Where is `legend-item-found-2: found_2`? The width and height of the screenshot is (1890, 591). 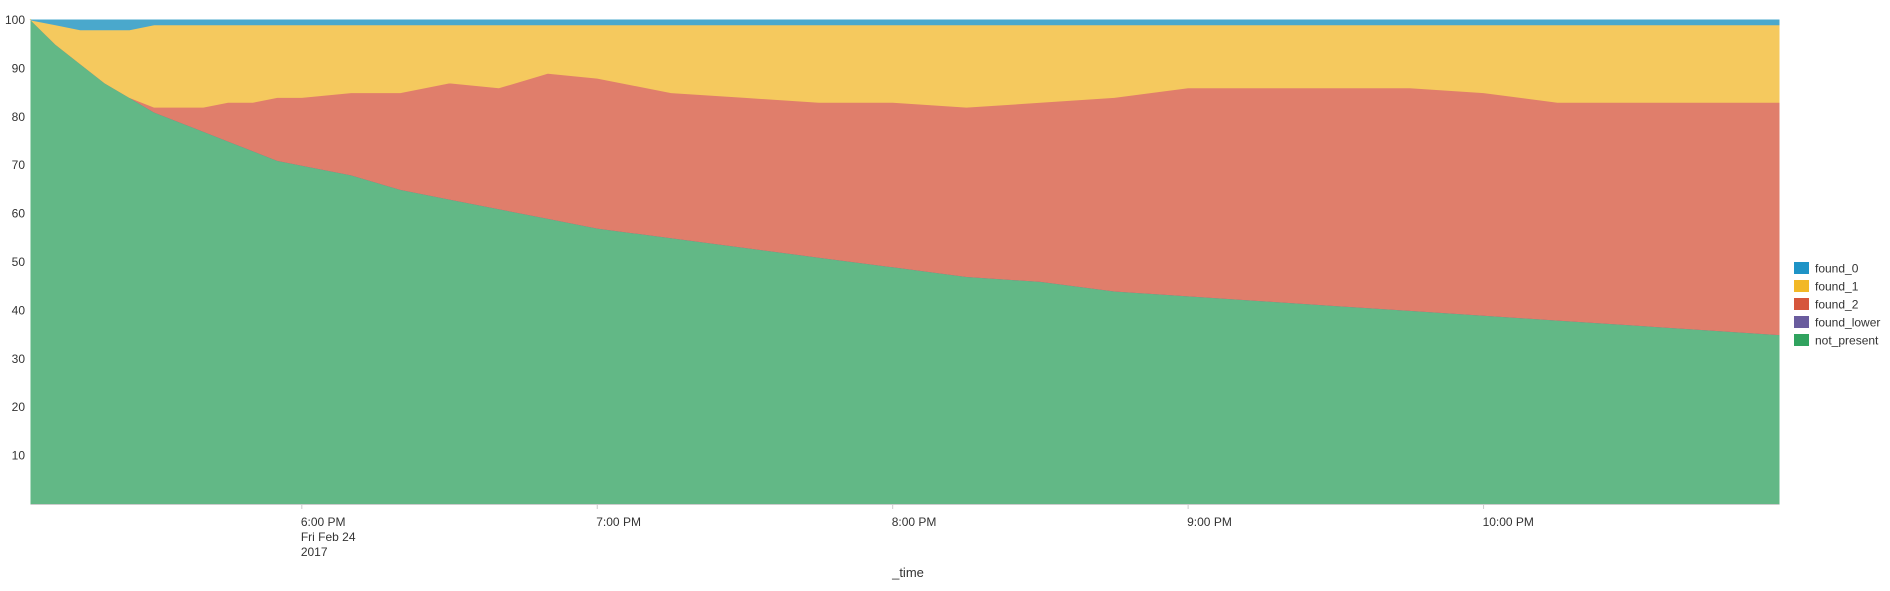 legend-item-found-2: found_2 is located at coordinates (1826, 305).